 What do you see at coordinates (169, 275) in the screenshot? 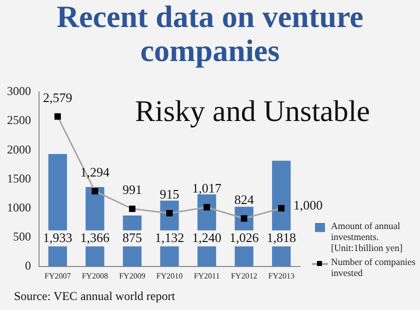
I see `x-tick-label: FY2010` at bounding box center [169, 275].